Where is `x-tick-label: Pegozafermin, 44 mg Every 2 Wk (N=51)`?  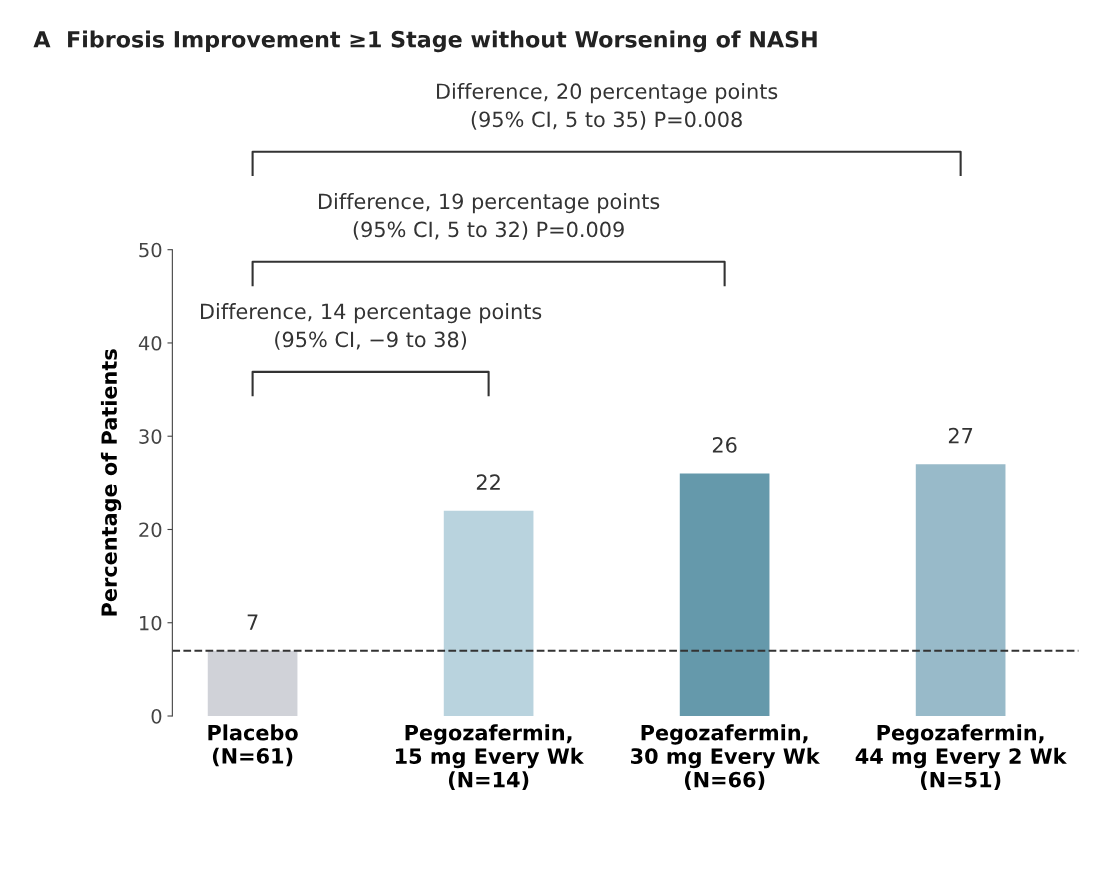 x-tick-label: Pegozafermin, 44 mg Every 2 Wk (N=51) is located at coordinates (961, 757).